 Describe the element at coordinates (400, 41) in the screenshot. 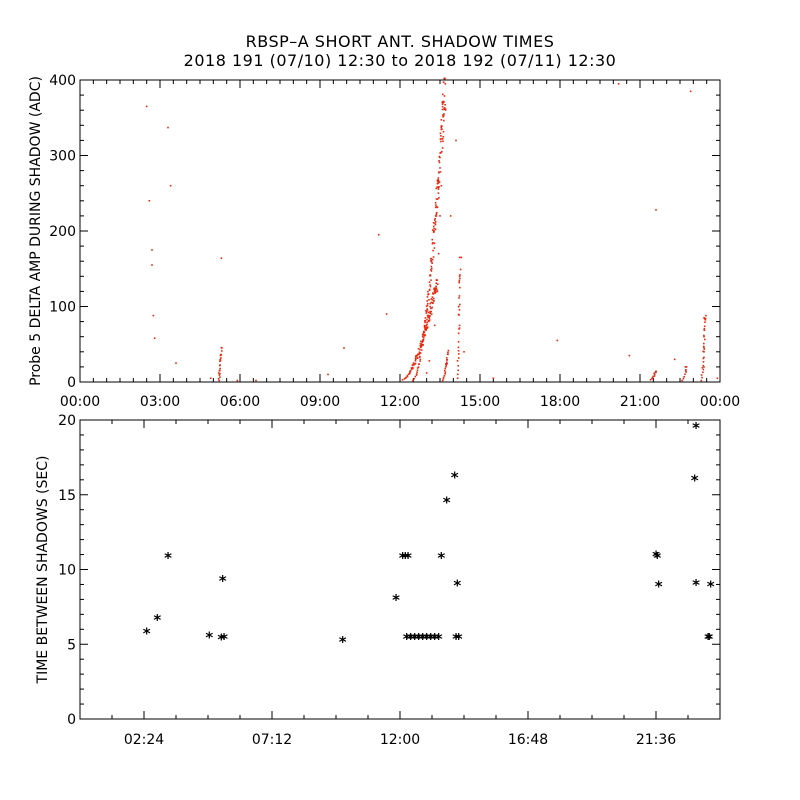

I see `chart-title-line1: RBSP–A SHORT ANT. SHADOW TIMES` at that location.